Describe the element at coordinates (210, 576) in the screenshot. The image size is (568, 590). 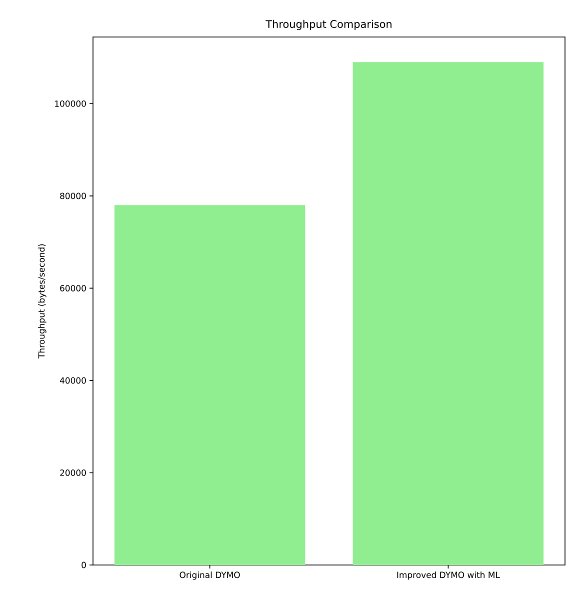
I see `x-tick-label: Original DYMO` at that location.